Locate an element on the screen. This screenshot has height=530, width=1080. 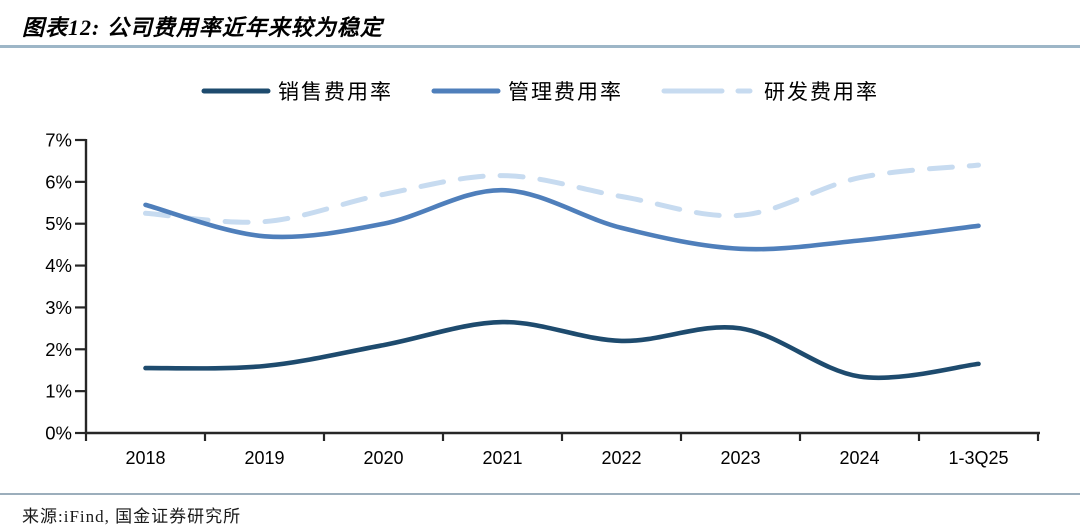
x-tick-label: 2024 is located at coordinates (859, 458).